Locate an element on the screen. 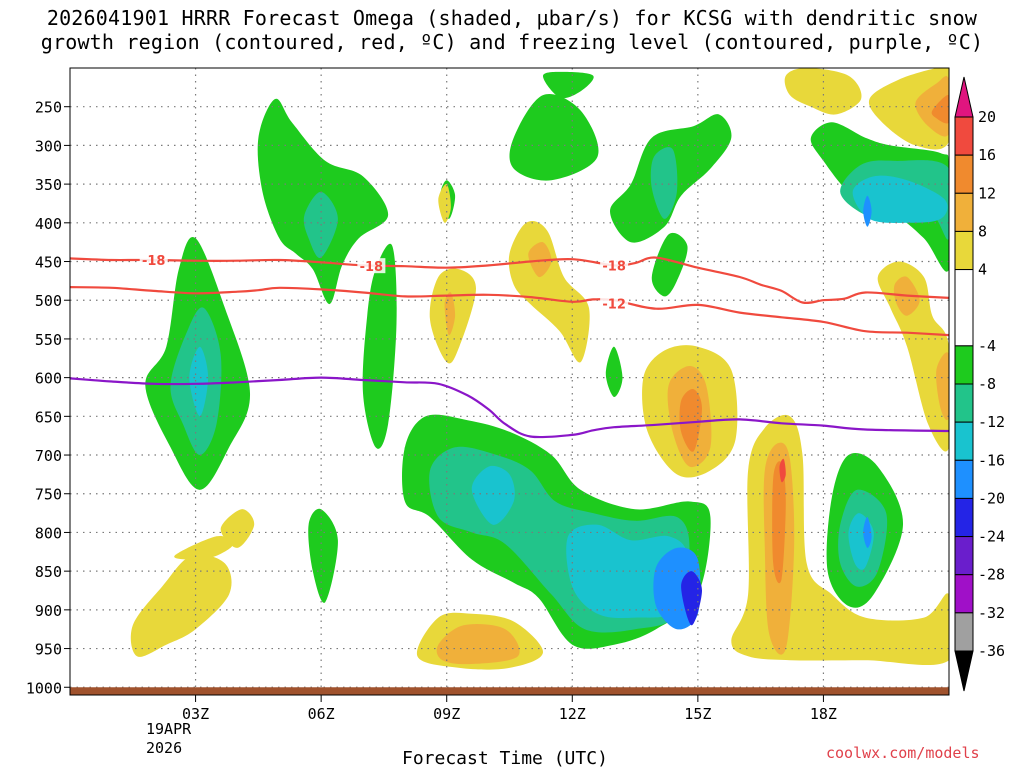 The image size is (1024, 768). contour-label-1-0: -12 is located at coordinates (614, 304).